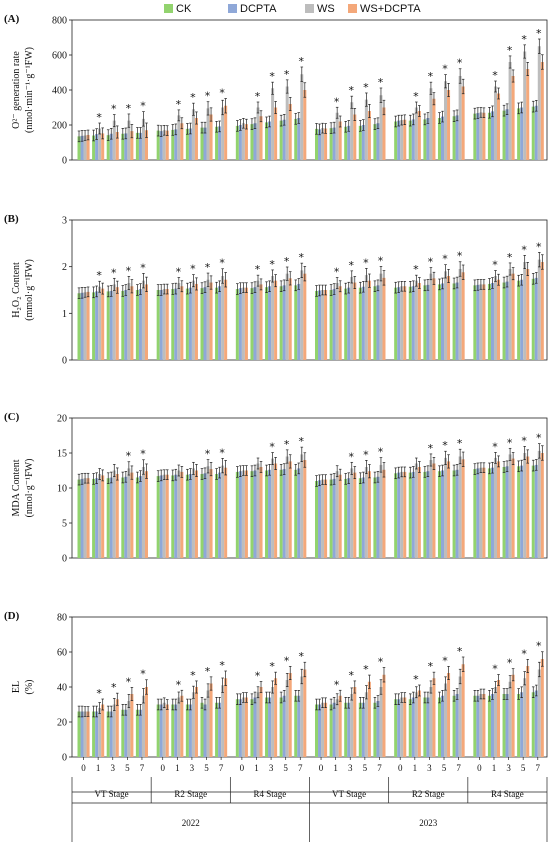 This screenshot has width=550, height=848. I want to click on y-tick-label: 1, so click(64, 314).